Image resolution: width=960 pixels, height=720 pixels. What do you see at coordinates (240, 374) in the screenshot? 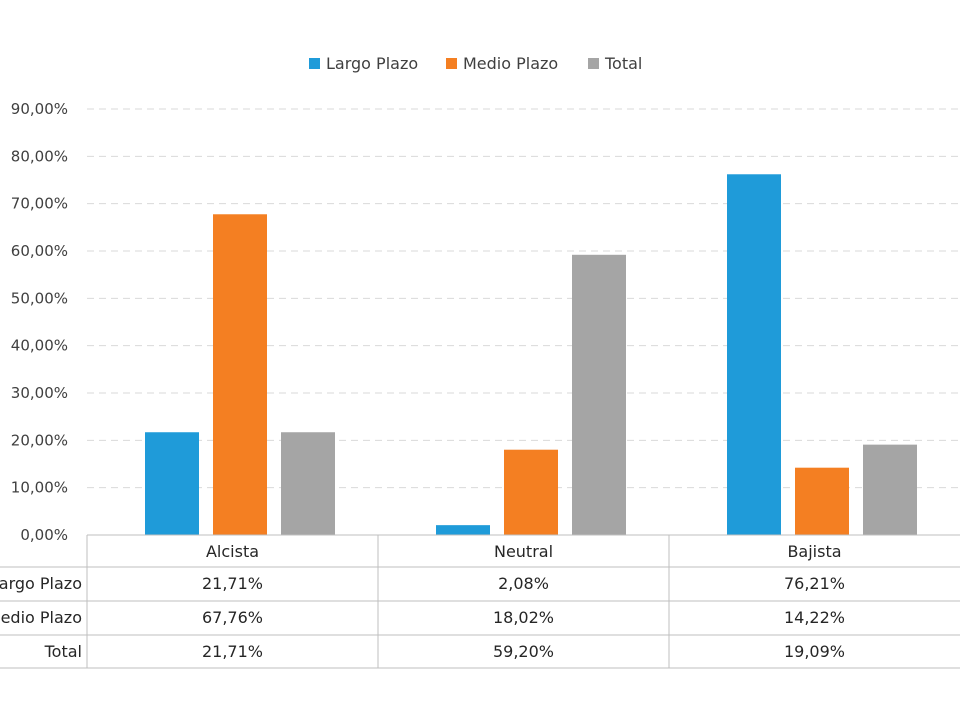
I see `bar-medio-plazo-alcista` at bounding box center [240, 374].